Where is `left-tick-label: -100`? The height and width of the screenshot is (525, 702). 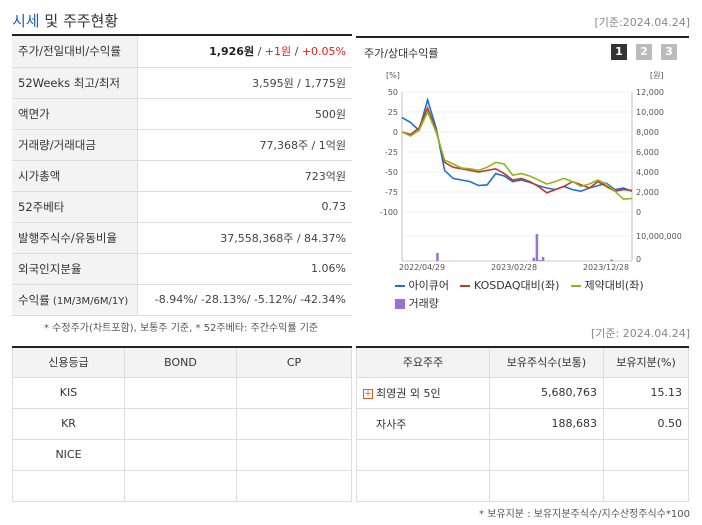
left-tick-label: -100 is located at coordinates (389, 212).